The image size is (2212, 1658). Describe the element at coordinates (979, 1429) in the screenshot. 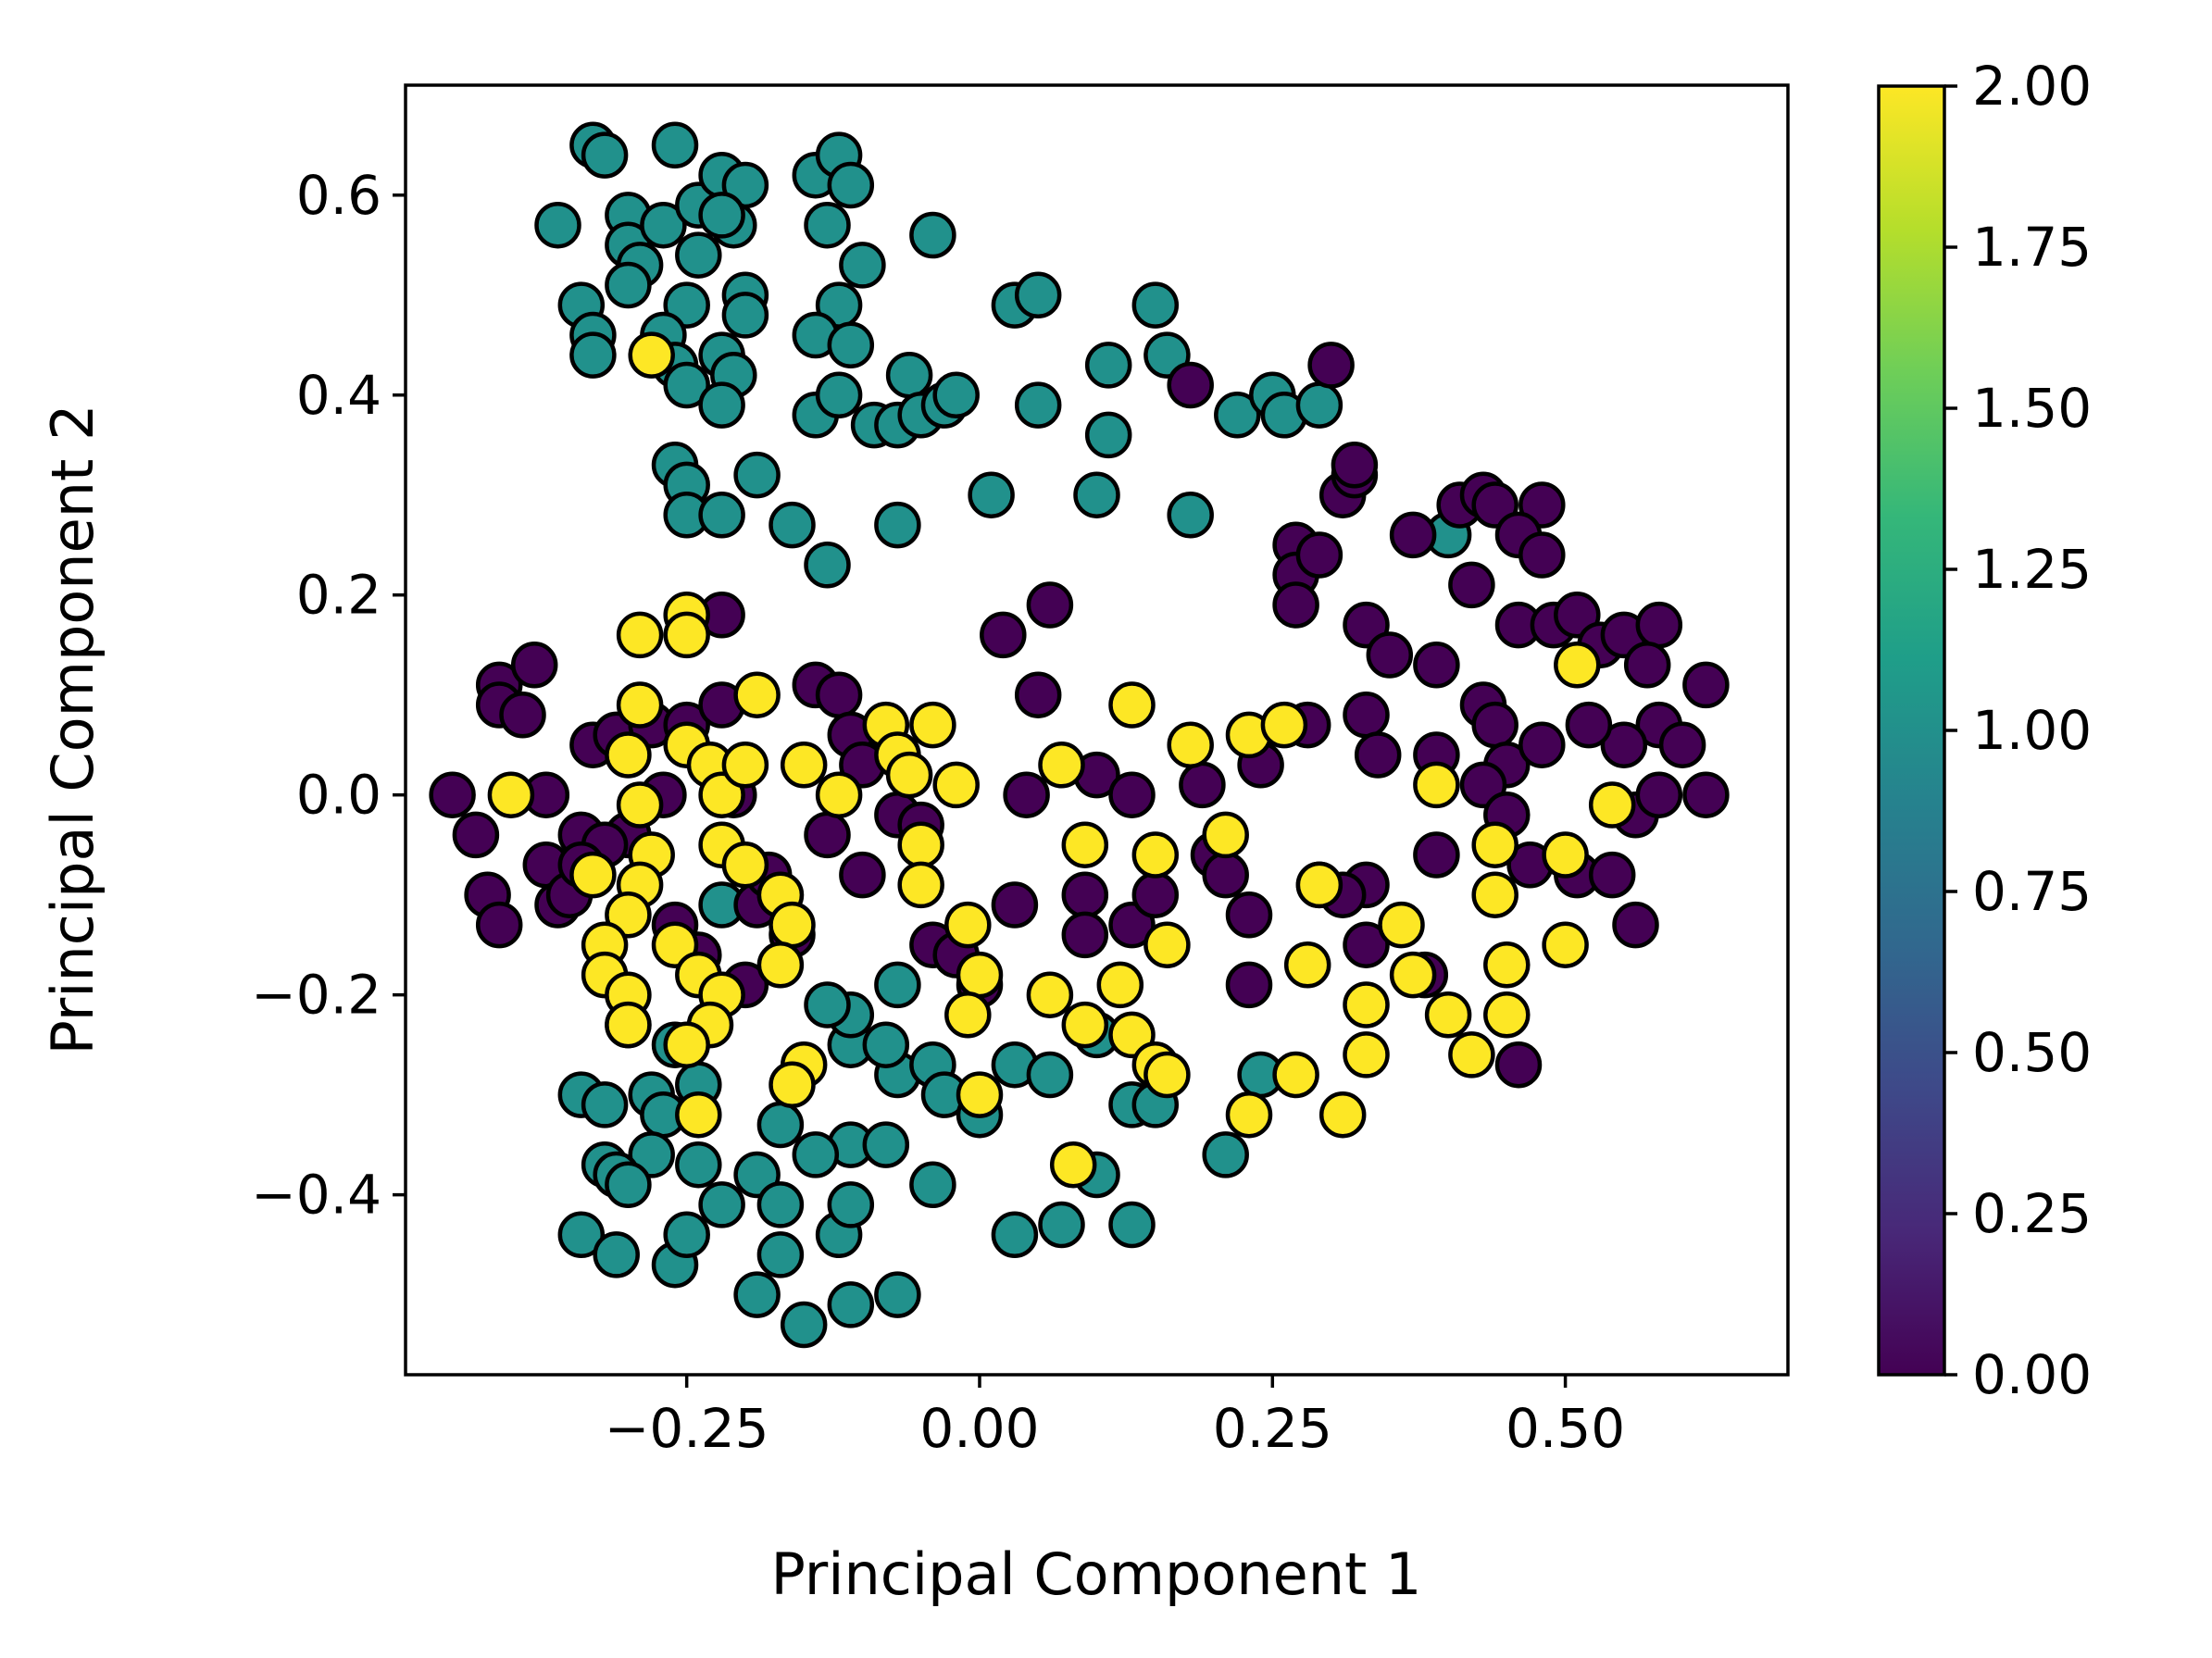

I see `x-tick-label: 0.00` at that location.